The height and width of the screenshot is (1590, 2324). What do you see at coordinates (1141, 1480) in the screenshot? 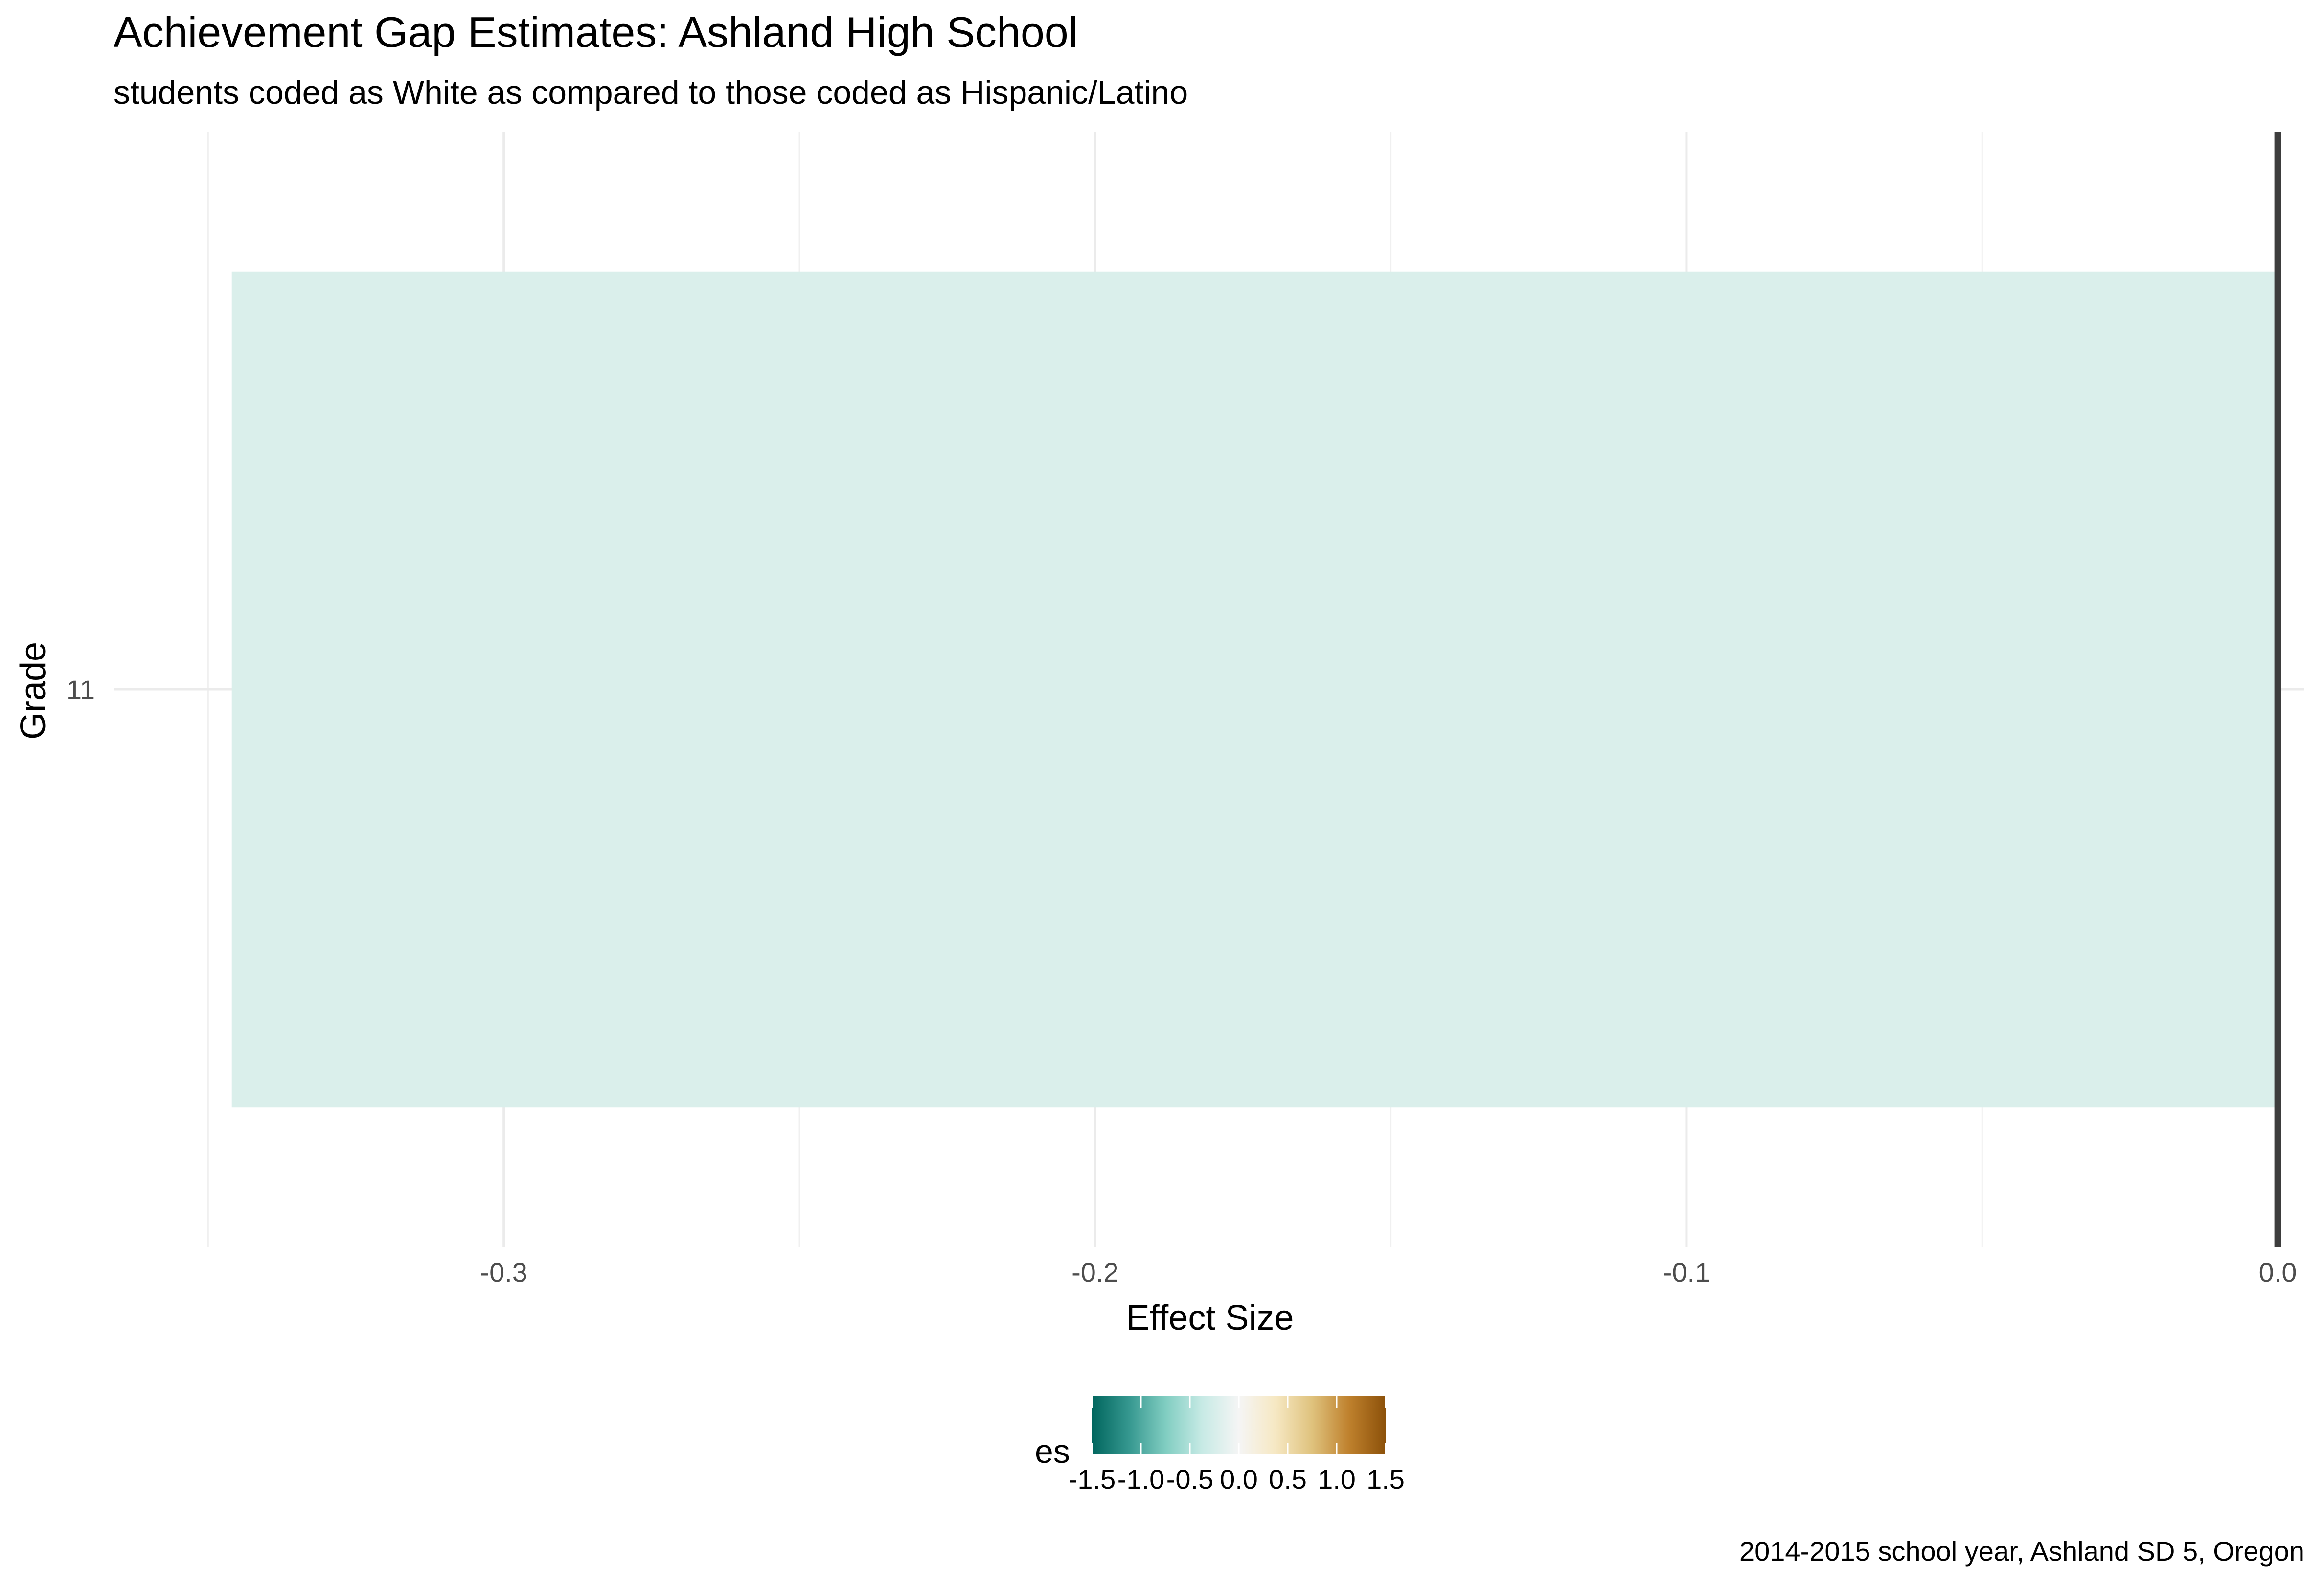
I see `legend-tick-label: -1.0` at bounding box center [1141, 1480].